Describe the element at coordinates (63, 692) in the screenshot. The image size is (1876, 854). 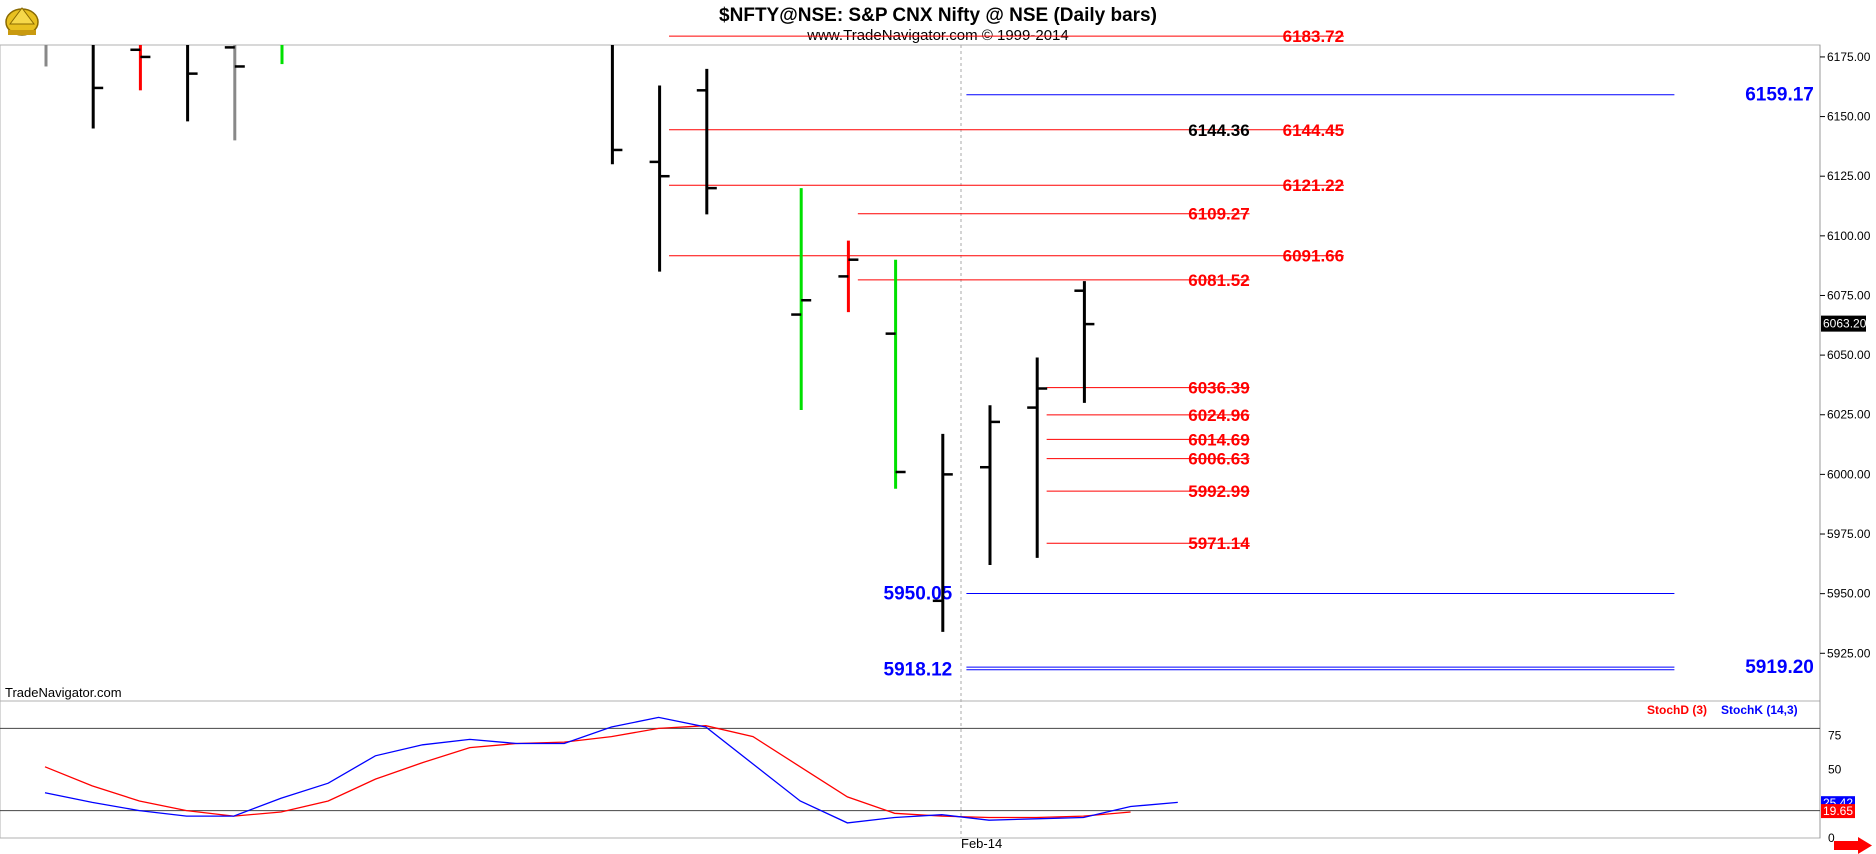
I see `watermark-label: TradeNavigator.com` at that location.